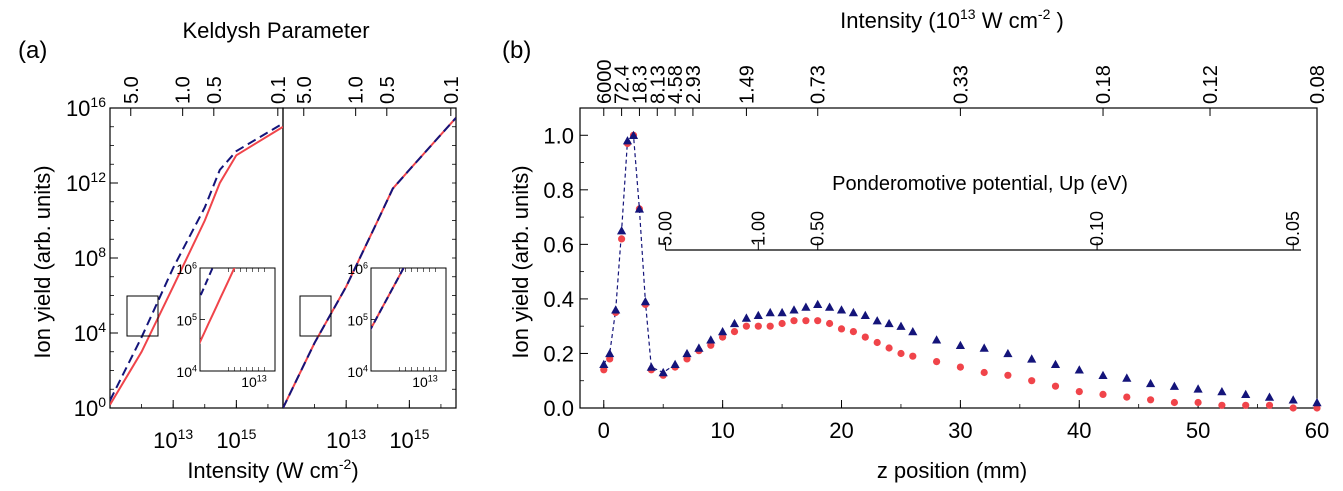 The height and width of the screenshot is (491, 1343). I want to click on b-inner-tick-label: 1.00, so click(758, 228).